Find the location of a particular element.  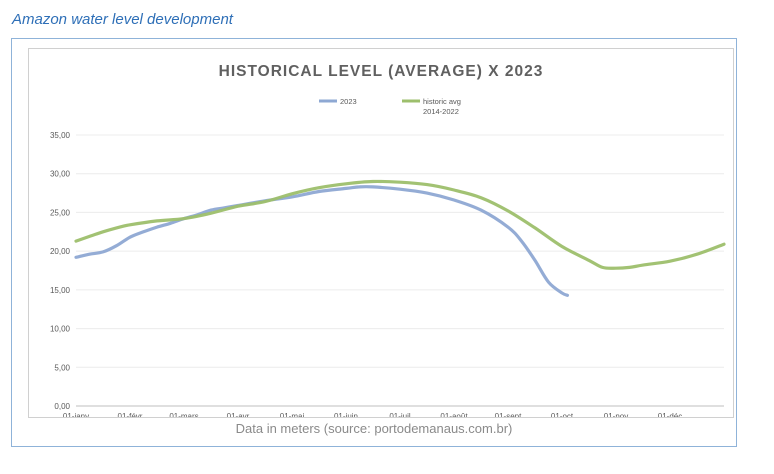

x-tick-label: 01-nov is located at coordinates (616, 414).